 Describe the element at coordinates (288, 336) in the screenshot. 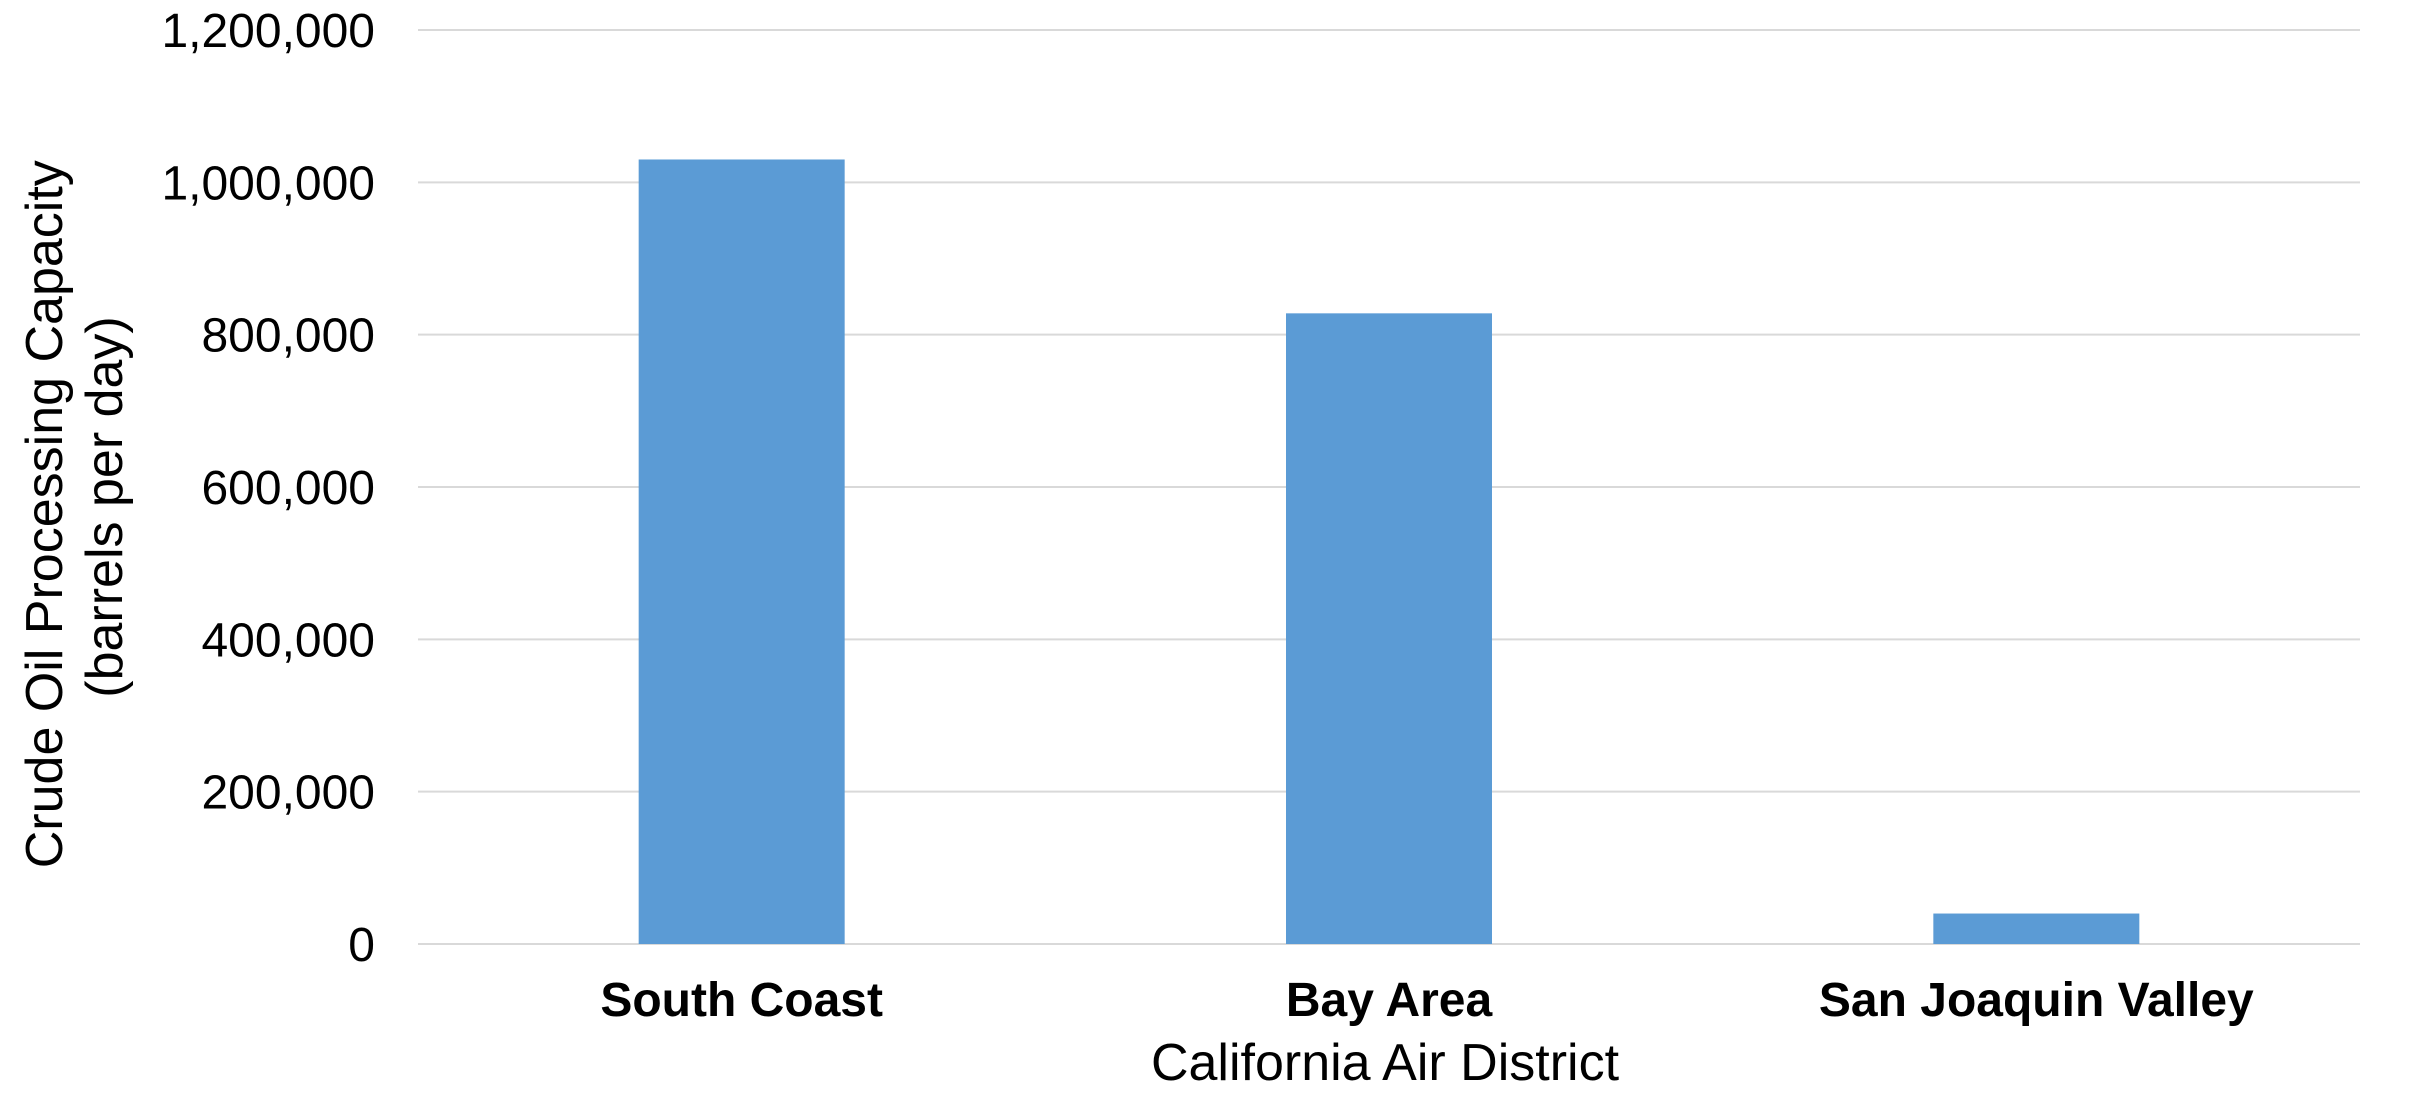

I see `y-tick-label: 800,000` at that location.